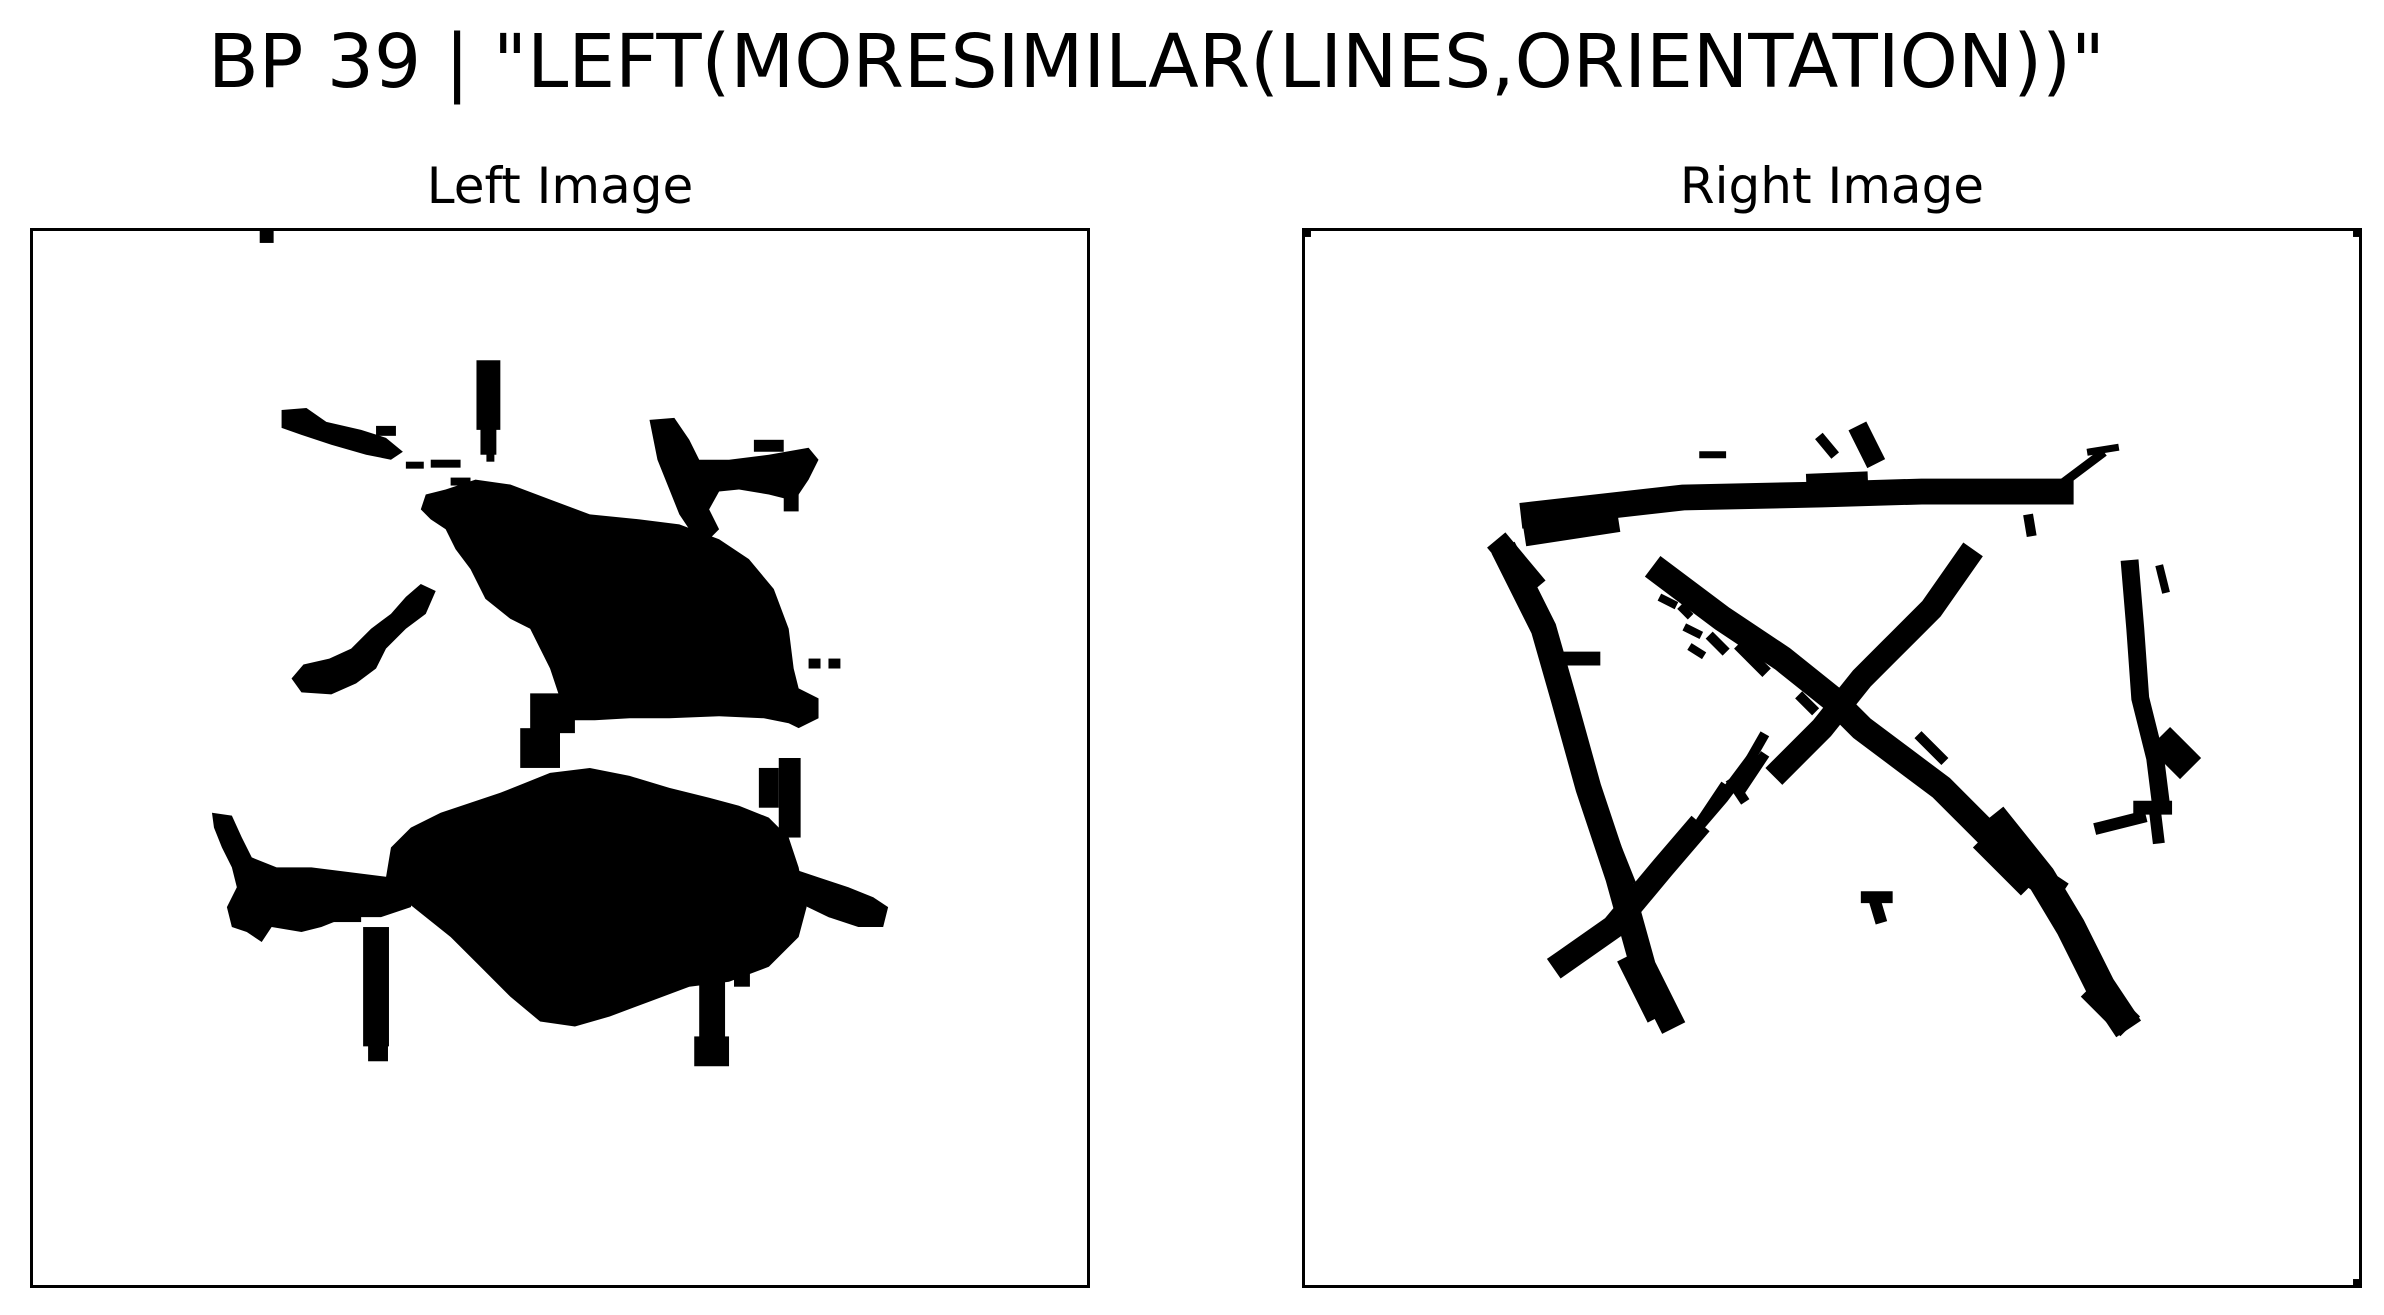 The width and height of the screenshot is (2384, 1315). Describe the element at coordinates (596, 897) in the screenshot. I see `lower-blob` at that location.